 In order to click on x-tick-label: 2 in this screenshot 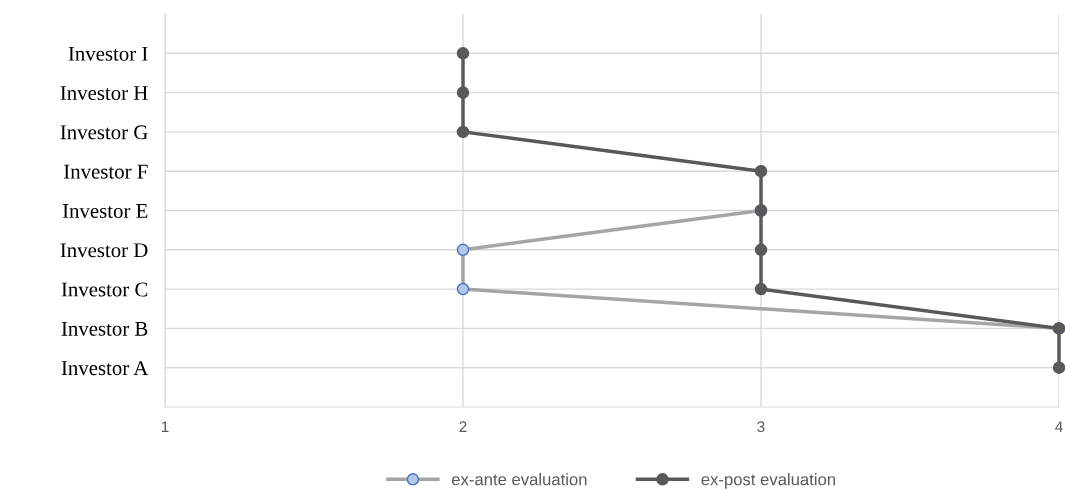, I will do `click(463, 426)`.